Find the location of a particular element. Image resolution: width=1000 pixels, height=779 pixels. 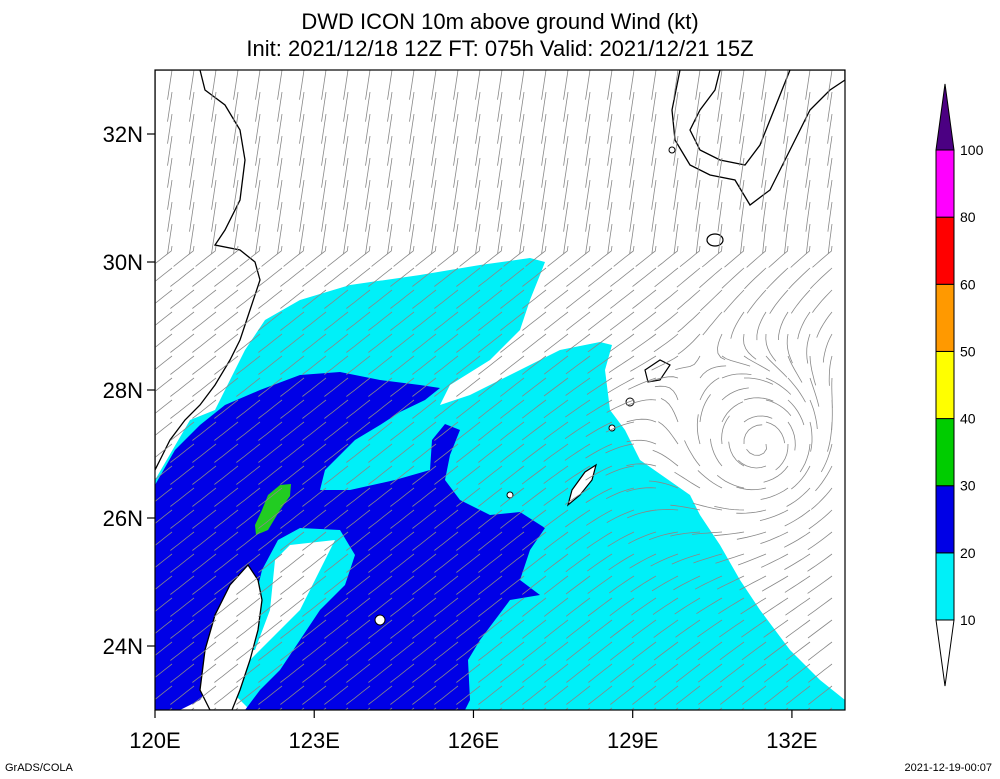

lon-tick-label: 129E is located at coordinates (632, 740).